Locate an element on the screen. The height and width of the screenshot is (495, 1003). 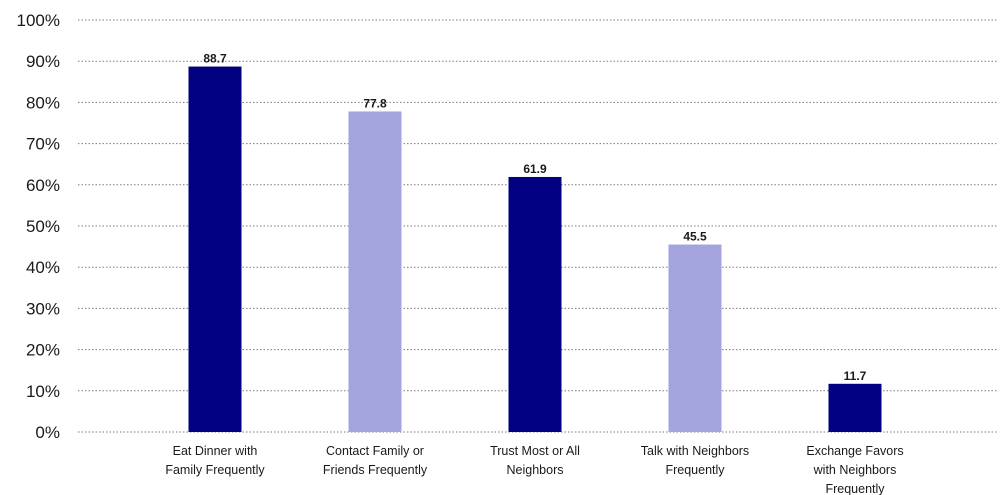
bar-value-label: 88.7 is located at coordinates (215, 59).